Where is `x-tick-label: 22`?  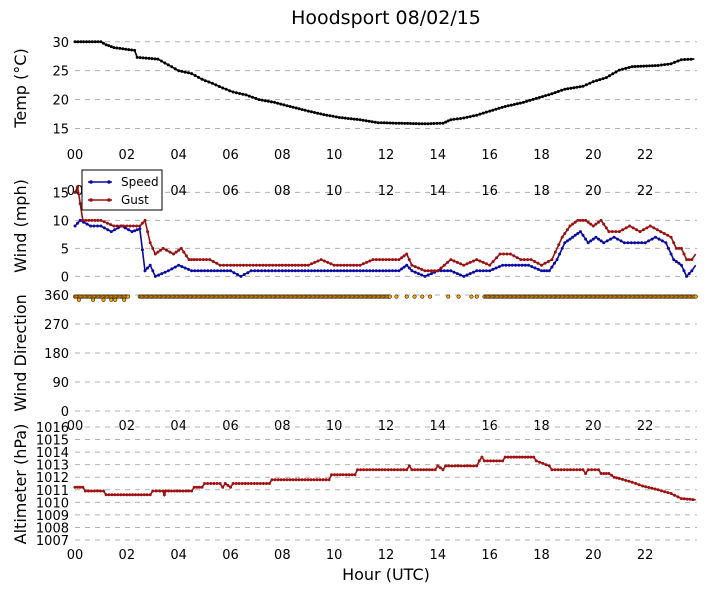 x-tick-label: 22 is located at coordinates (645, 155).